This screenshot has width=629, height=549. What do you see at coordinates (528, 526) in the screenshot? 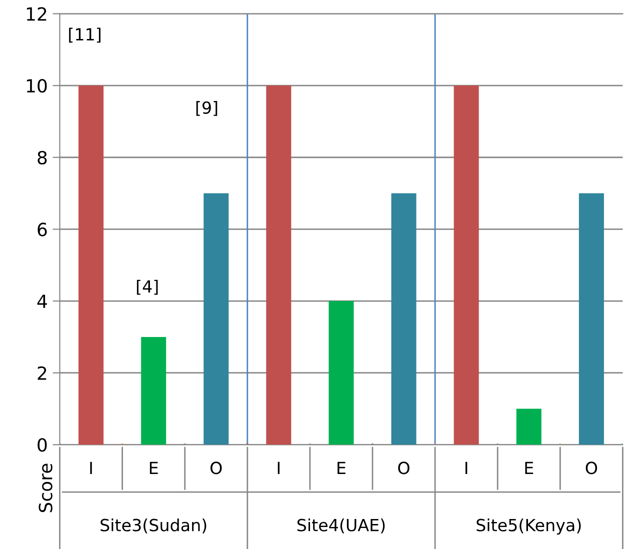
I see `text: Site5(Kenya)` at bounding box center [528, 526].